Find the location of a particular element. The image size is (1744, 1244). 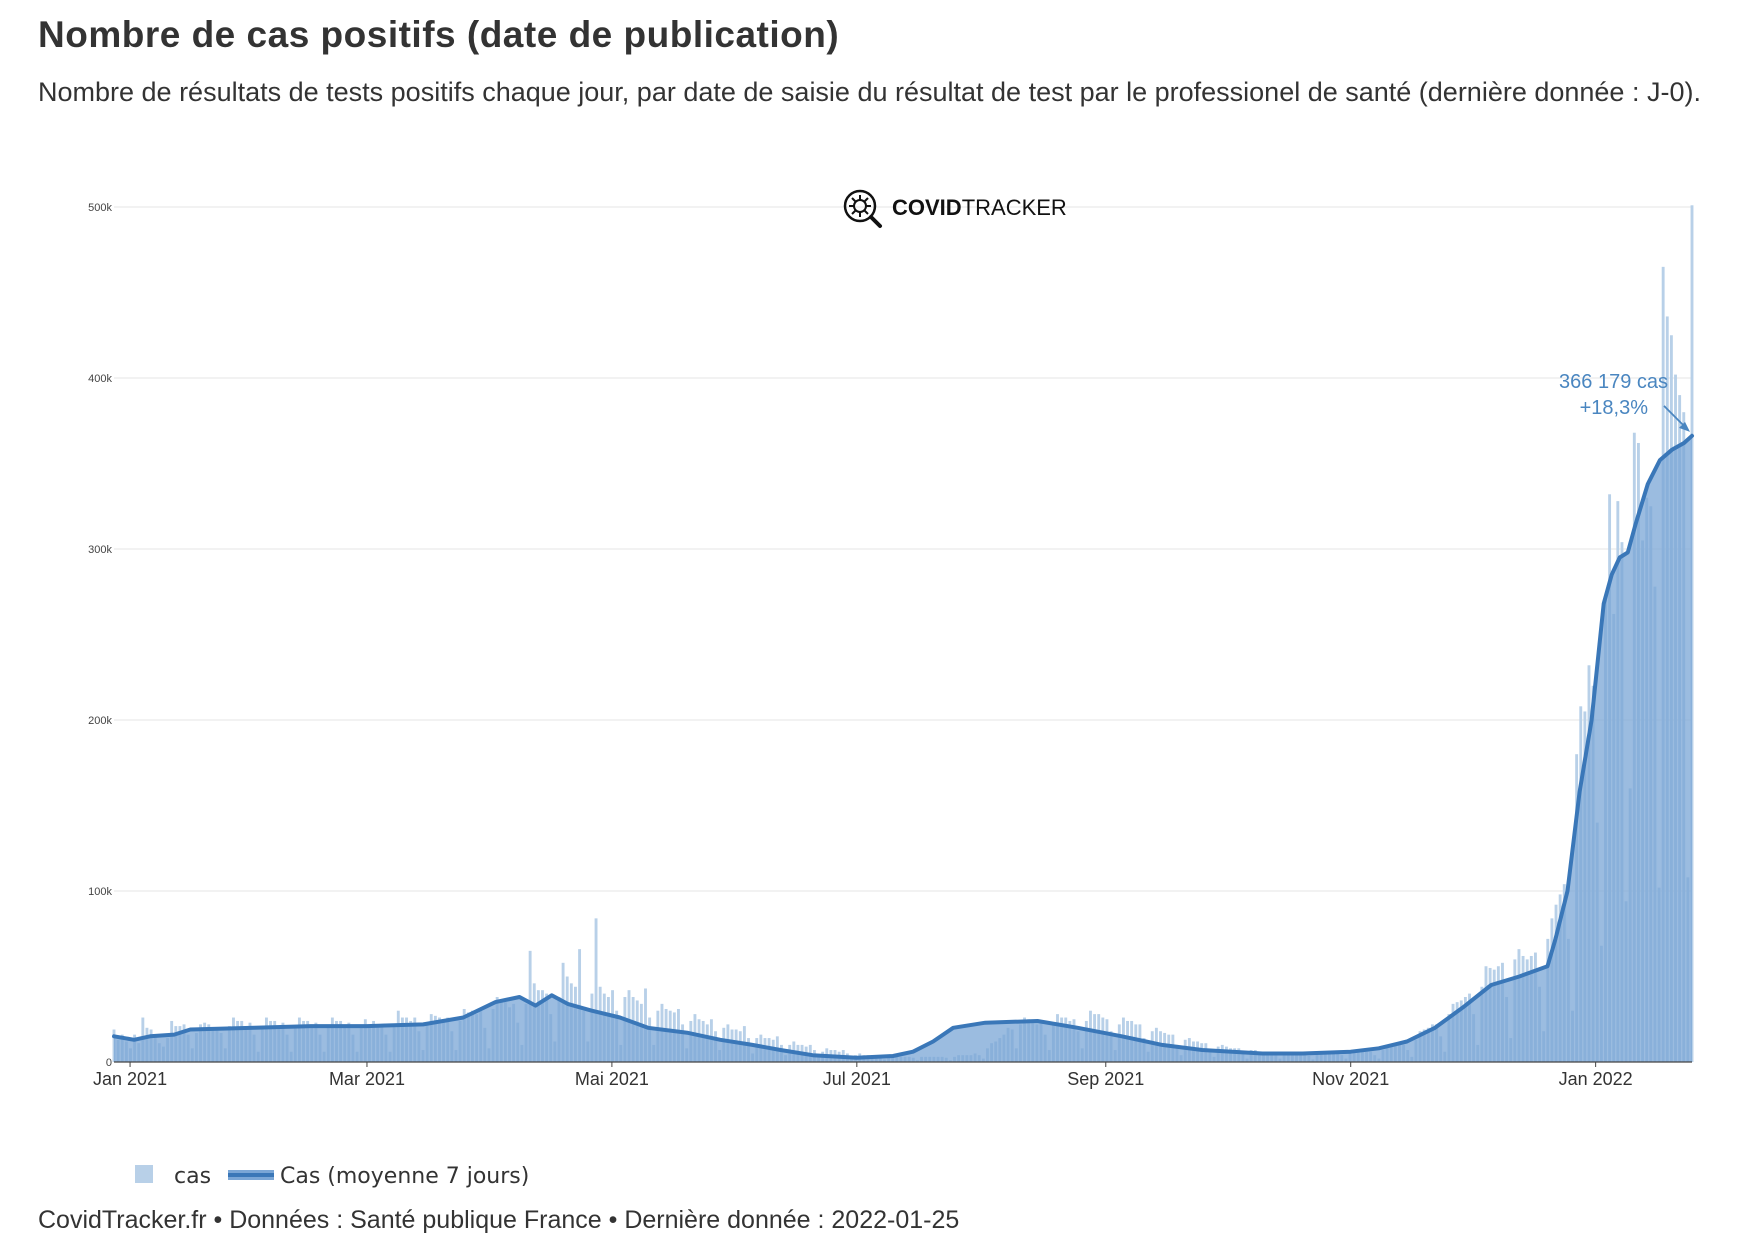

svg-text: COVIDTRACKER is located at coordinates (979, 207).